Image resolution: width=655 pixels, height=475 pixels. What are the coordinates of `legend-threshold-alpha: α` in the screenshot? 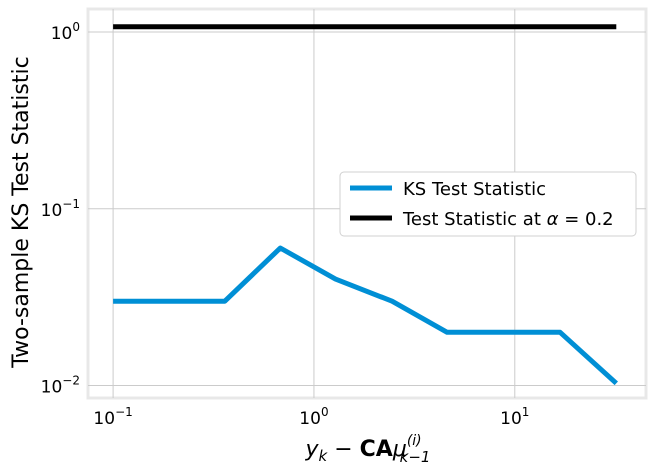 It's located at (553, 219).